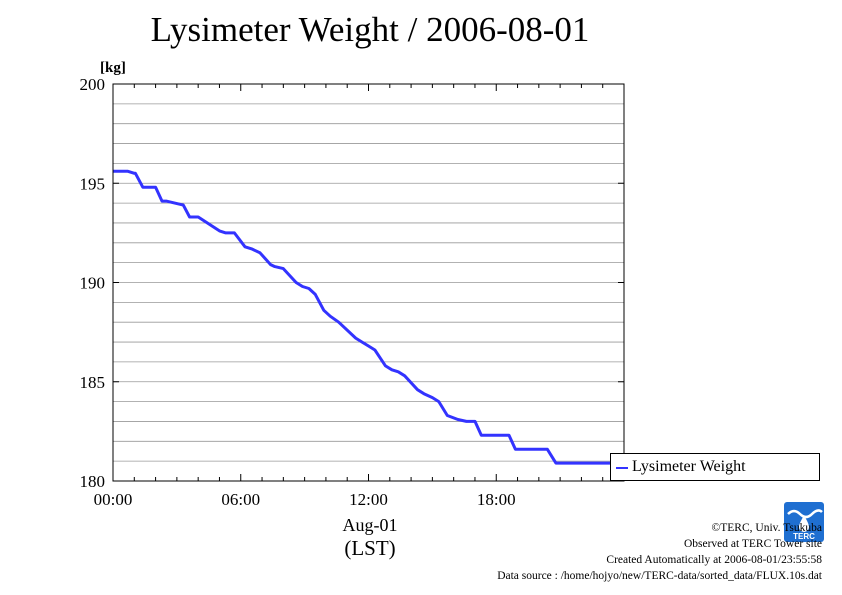  What do you see at coordinates (93, 183) in the screenshot?
I see `y-tick-label: 195` at bounding box center [93, 183].